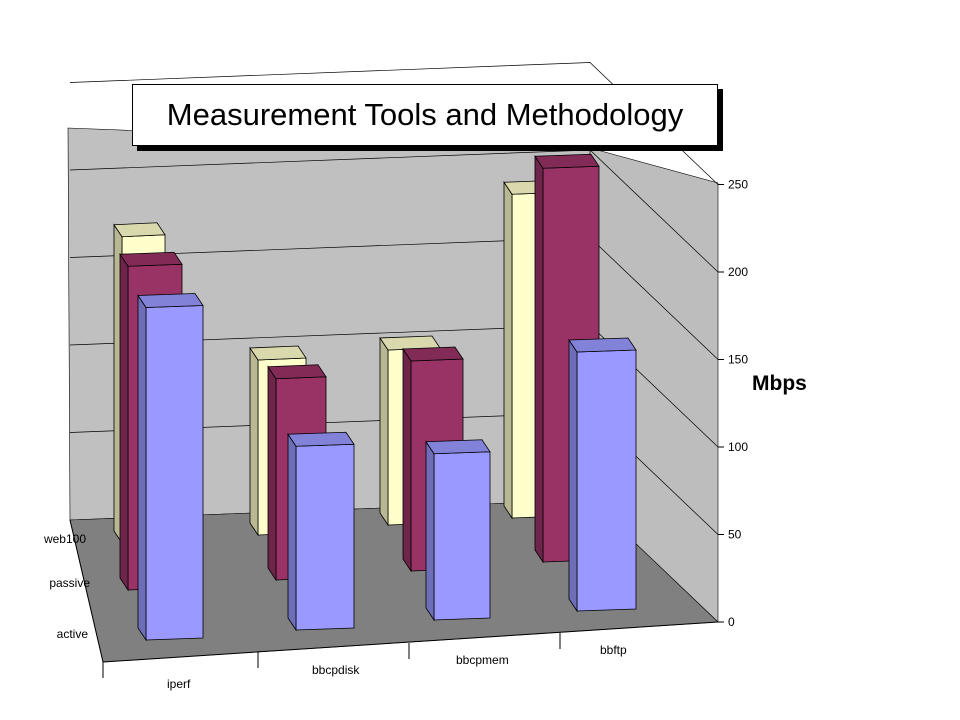  I want to click on z-tick-label: 0, so click(731, 622).